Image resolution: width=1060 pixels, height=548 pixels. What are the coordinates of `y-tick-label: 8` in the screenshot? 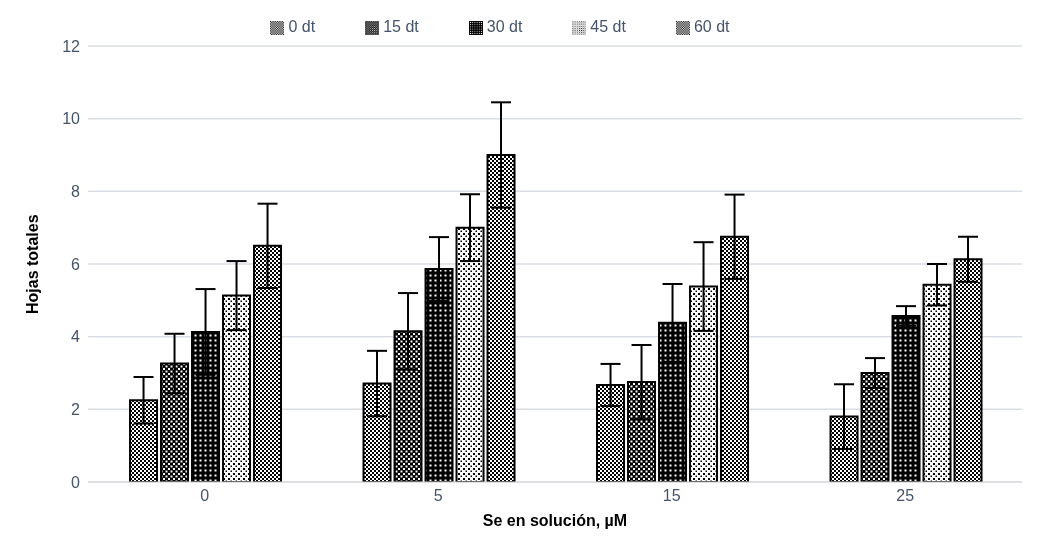 It's located at (76, 192).